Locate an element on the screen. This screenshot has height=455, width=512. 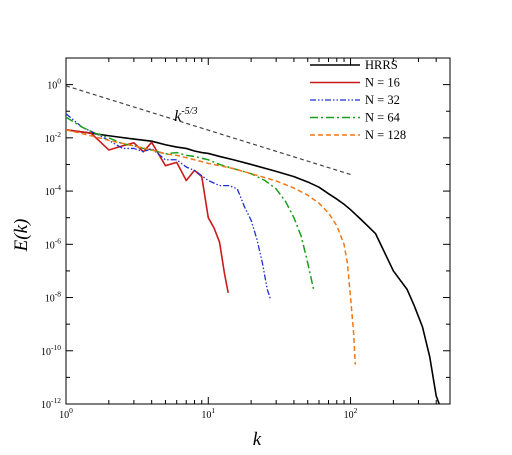
legend: HRRS N = 16 N = 32 N = 64 N = 128 is located at coordinates (358, 100).